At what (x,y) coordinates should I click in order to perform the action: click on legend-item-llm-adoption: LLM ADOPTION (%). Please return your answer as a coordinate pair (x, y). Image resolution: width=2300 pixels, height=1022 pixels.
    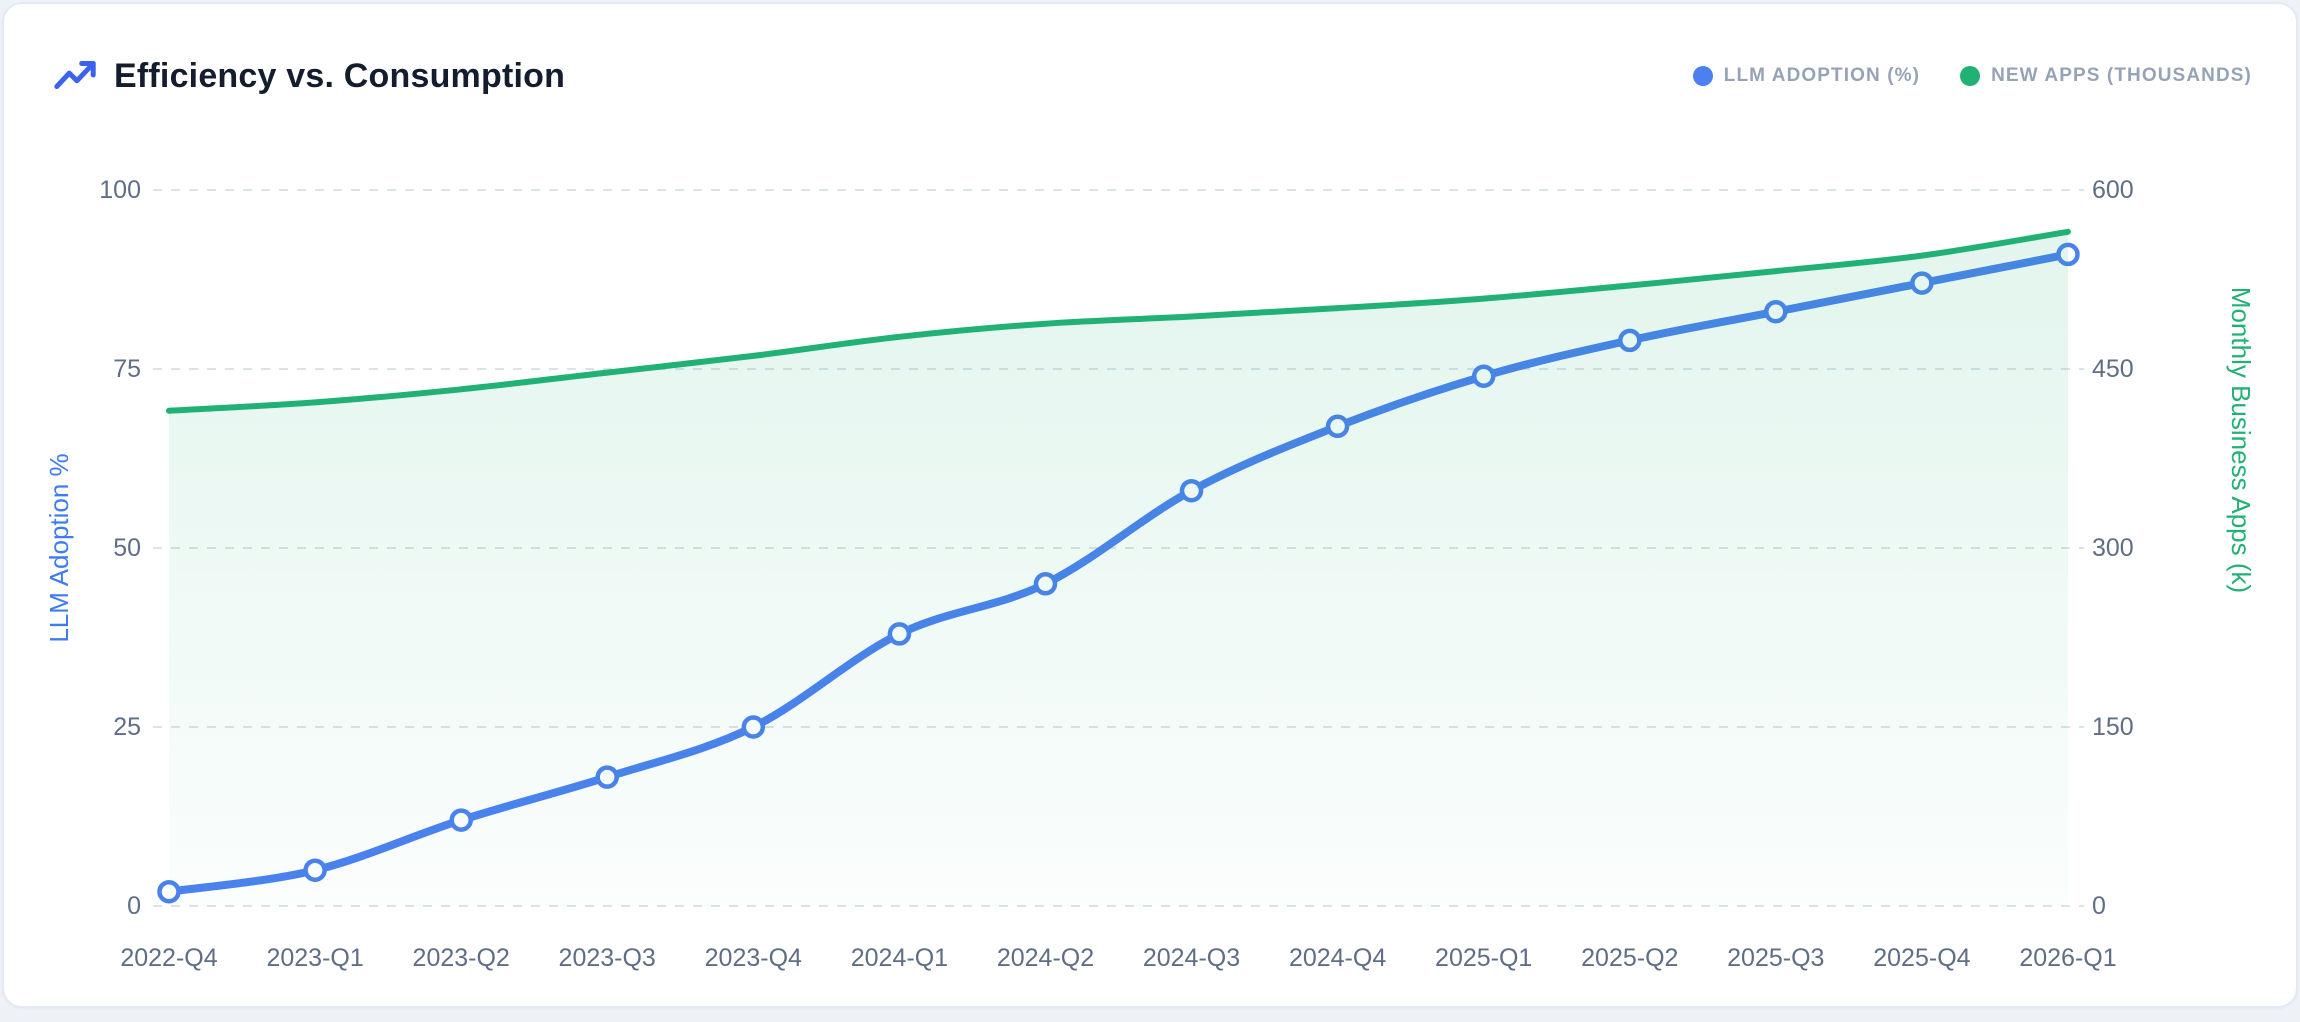
    Looking at the image, I should click on (1806, 76).